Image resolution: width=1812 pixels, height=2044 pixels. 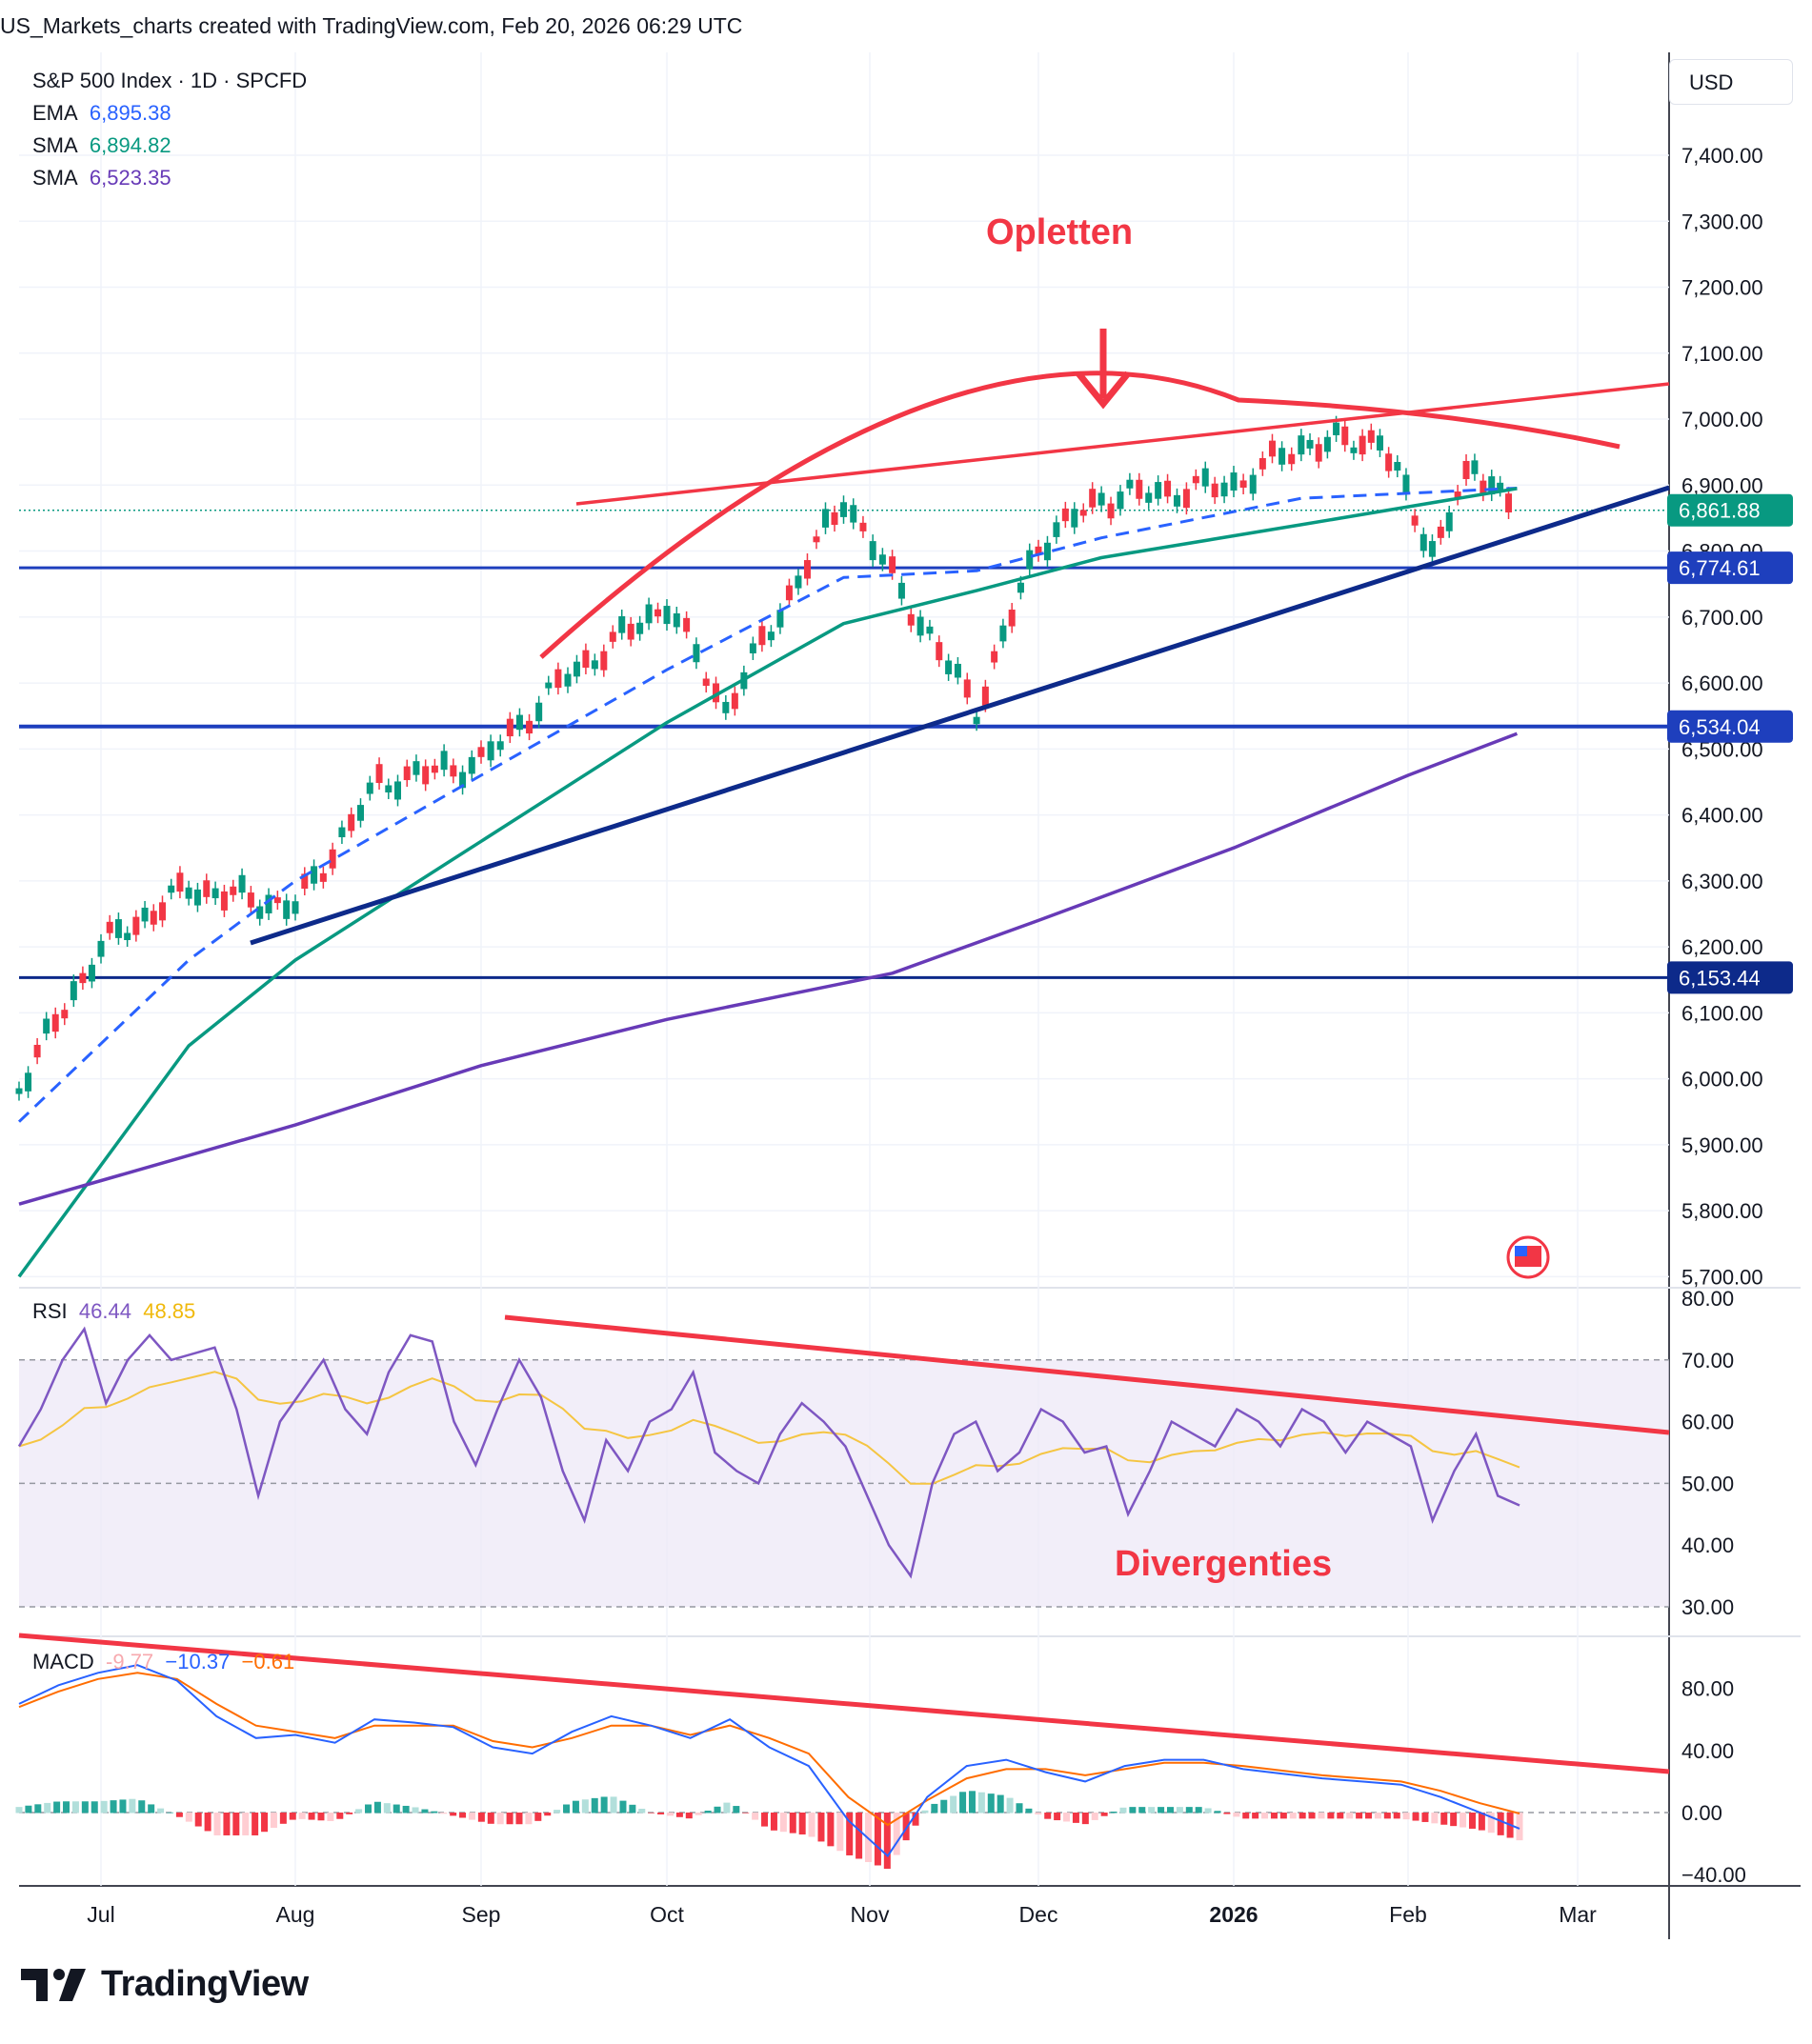 What do you see at coordinates (268, 1661) in the screenshot?
I see `macd-signal-value: −0.61` at bounding box center [268, 1661].